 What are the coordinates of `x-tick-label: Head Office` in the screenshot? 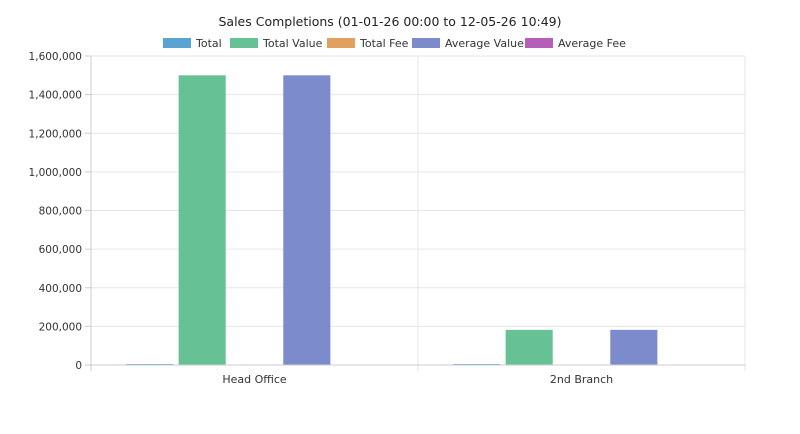 It's located at (254, 379).